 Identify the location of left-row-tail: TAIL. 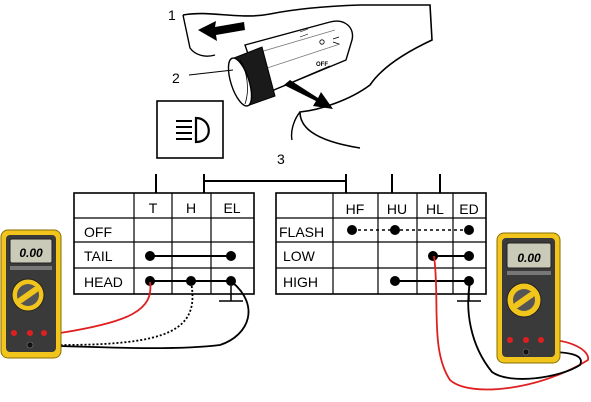
(98, 256).